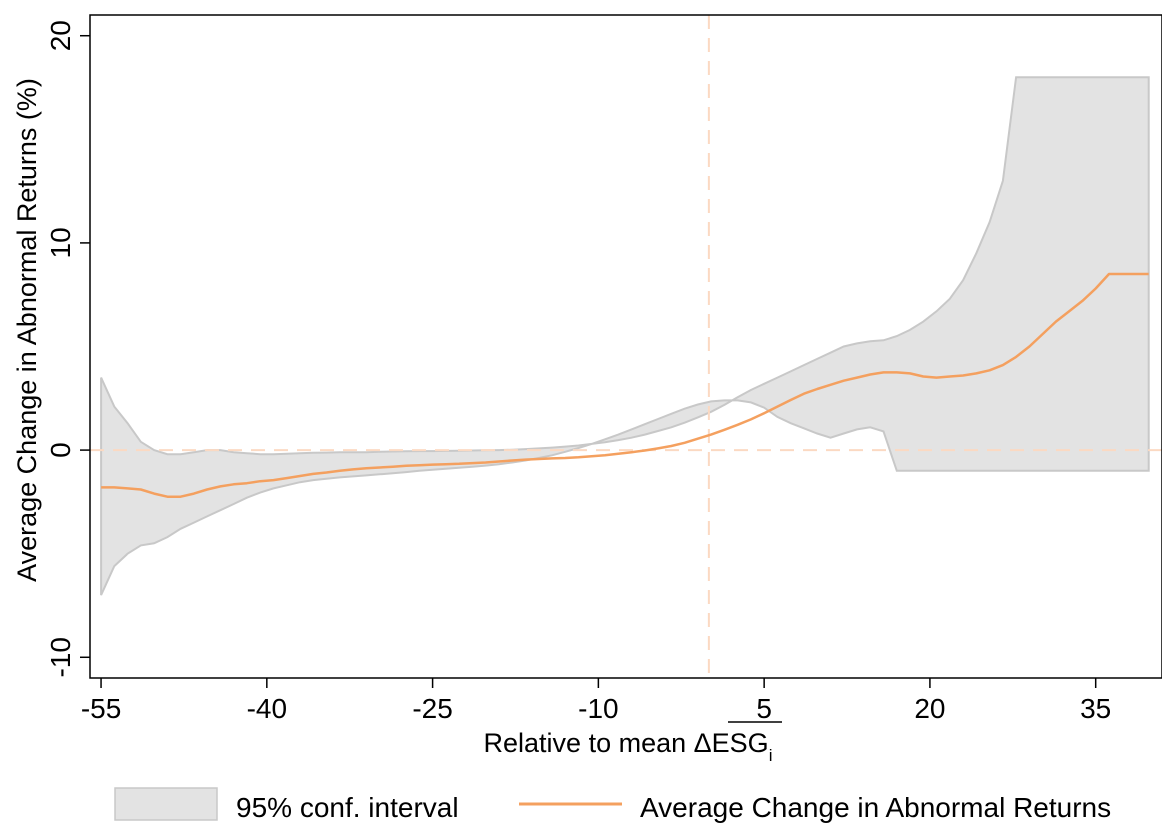  What do you see at coordinates (771, 755) in the screenshot?
I see `x-axis-title-subscript: i` at bounding box center [771, 755].